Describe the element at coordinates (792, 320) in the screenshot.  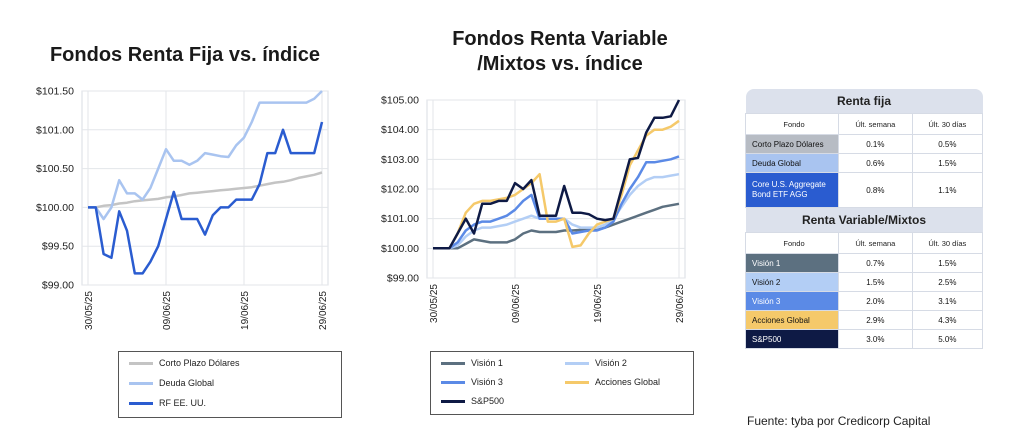
I see `fund-cell: Acciones Global` at that location.